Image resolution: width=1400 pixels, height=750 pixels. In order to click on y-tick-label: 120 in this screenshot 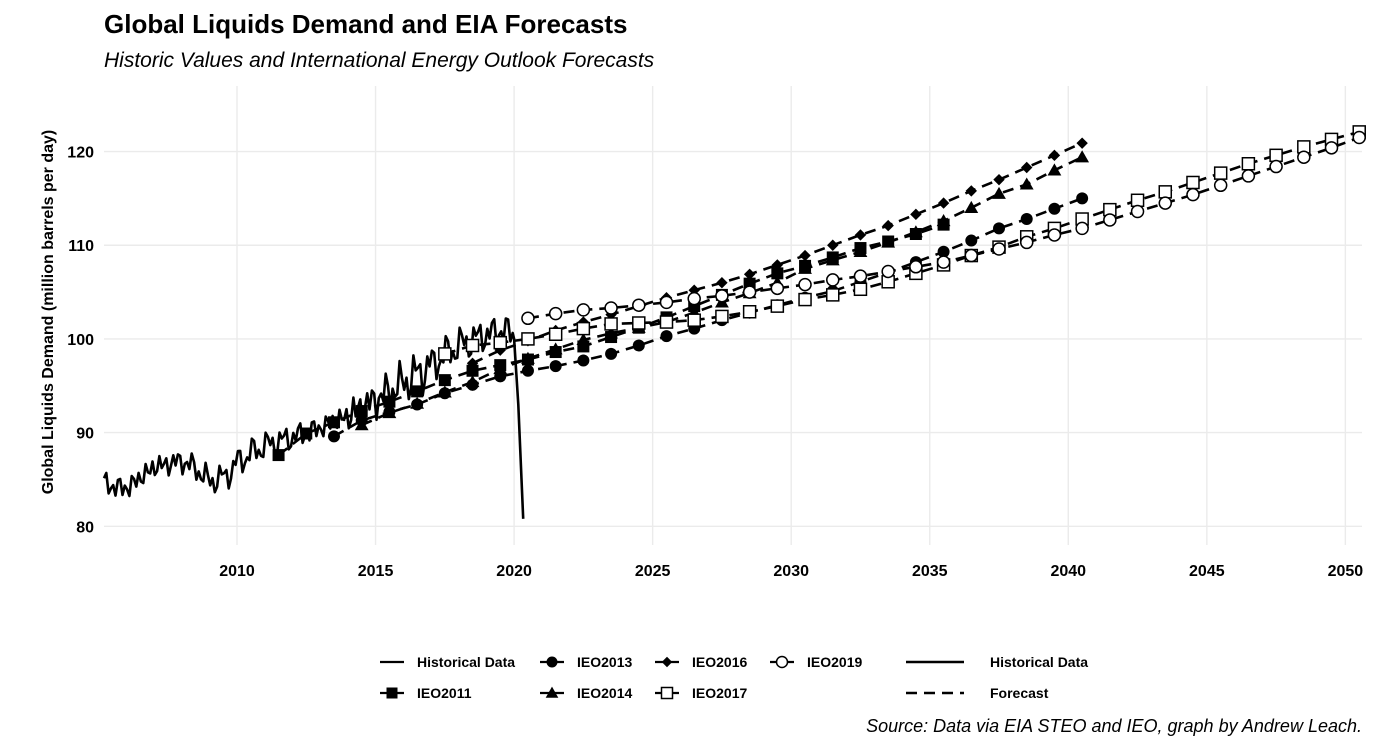, I will do `click(80, 153)`.